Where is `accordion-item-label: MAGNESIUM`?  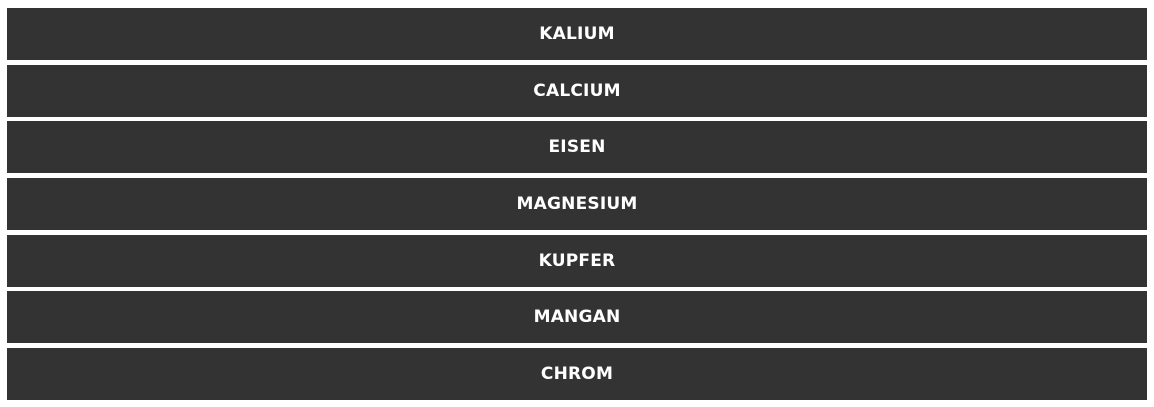
accordion-item-label: MAGNESIUM is located at coordinates (577, 204).